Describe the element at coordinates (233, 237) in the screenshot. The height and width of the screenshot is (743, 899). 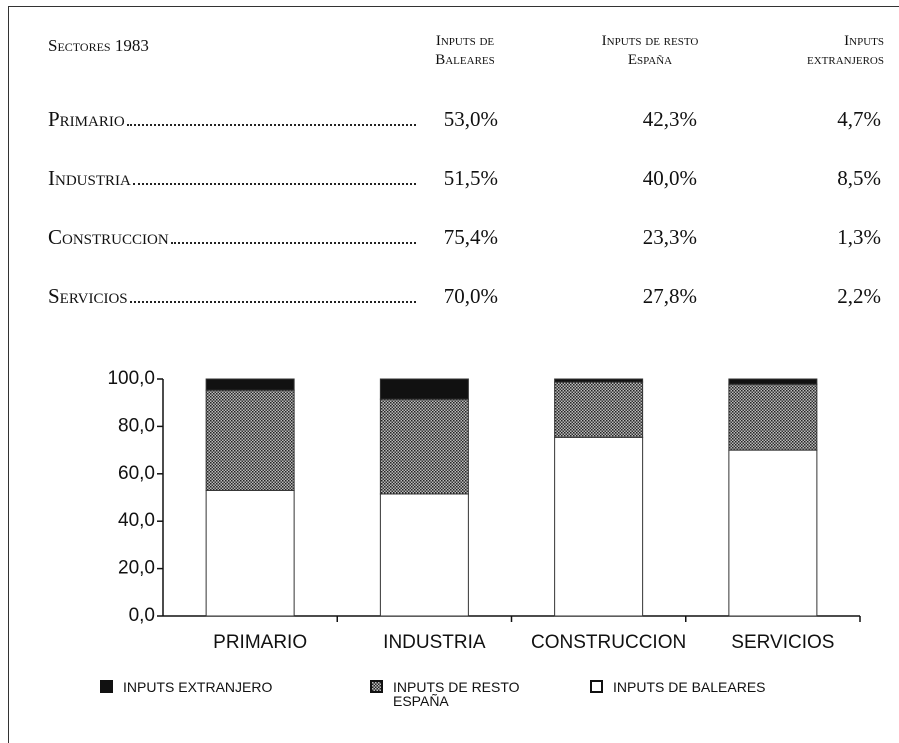
I see `row-label: Construccion` at that location.